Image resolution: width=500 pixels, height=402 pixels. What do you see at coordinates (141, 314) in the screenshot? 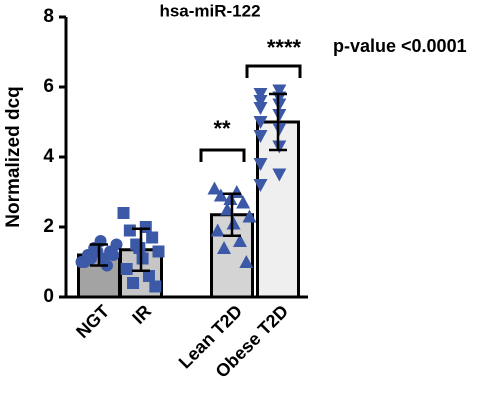
I see `x-tick-label: IR` at bounding box center [141, 314].